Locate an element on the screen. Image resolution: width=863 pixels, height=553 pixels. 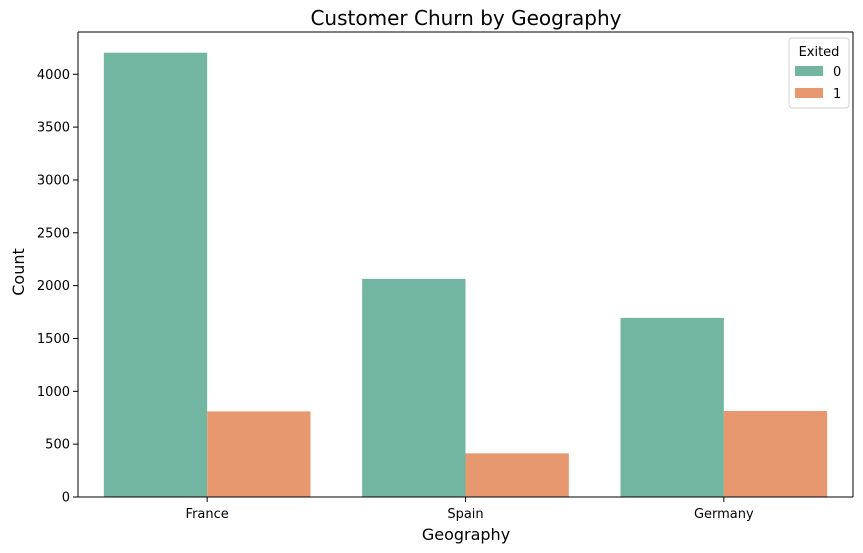
x-axis-title: Geography is located at coordinates (466, 534).